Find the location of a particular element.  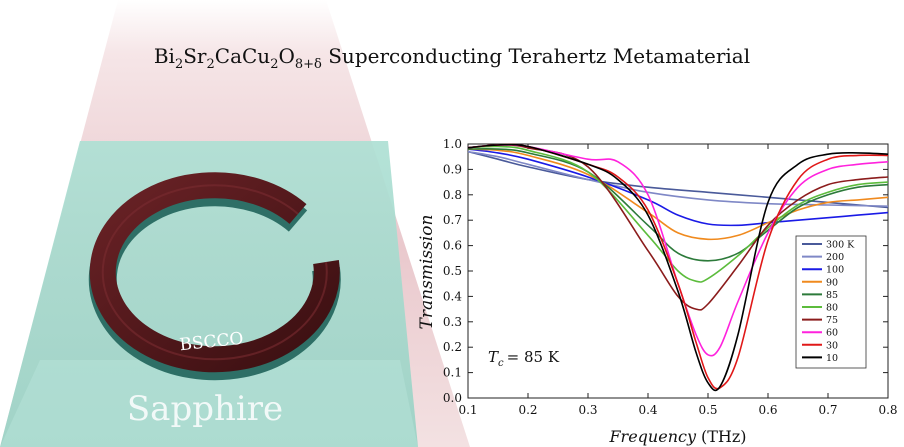

legend-label: 10 is located at coordinates (832, 358).